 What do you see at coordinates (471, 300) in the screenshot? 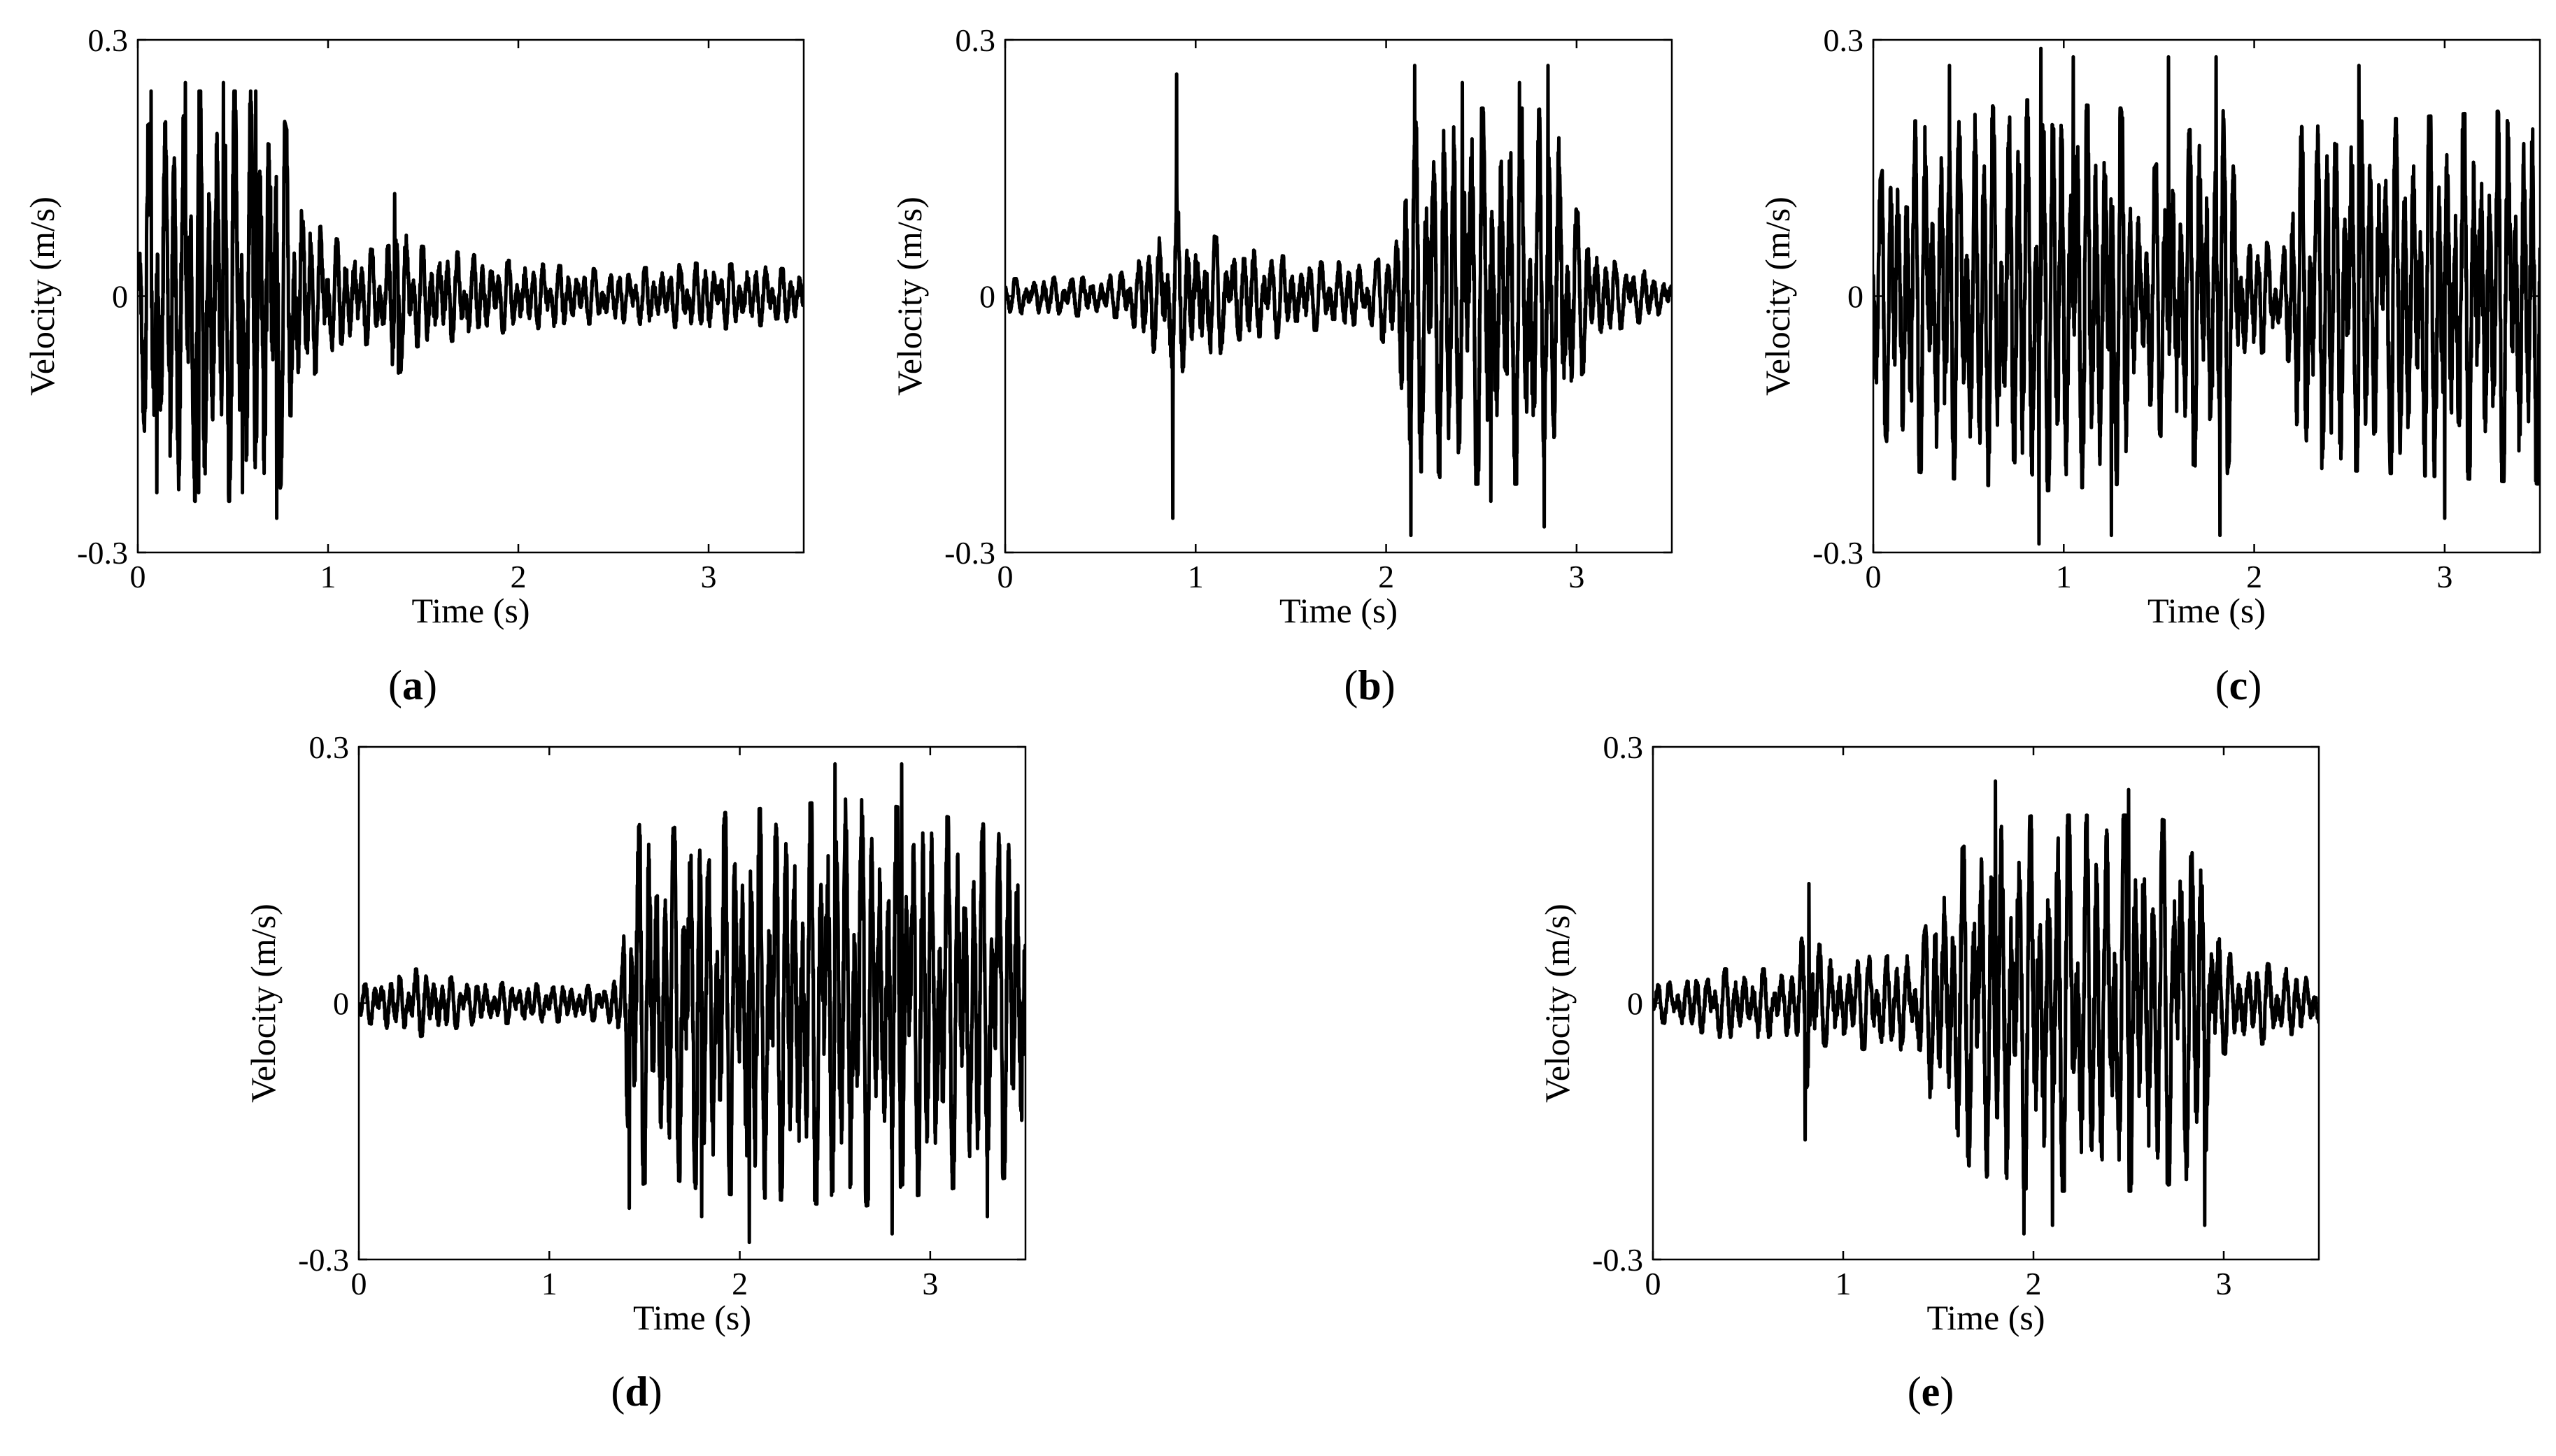
I see `velocity-trace-a` at bounding box center [471, 300].